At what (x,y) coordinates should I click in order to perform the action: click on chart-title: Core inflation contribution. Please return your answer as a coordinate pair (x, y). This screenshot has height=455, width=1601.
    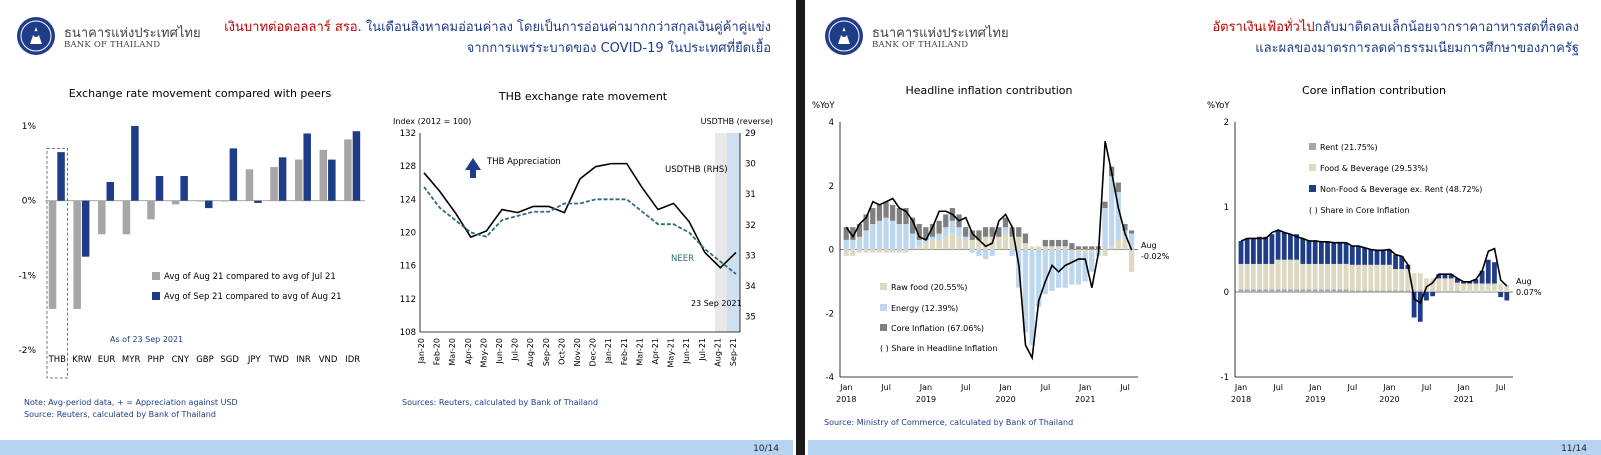
    Looking at the image, I should click on (1374, 90).